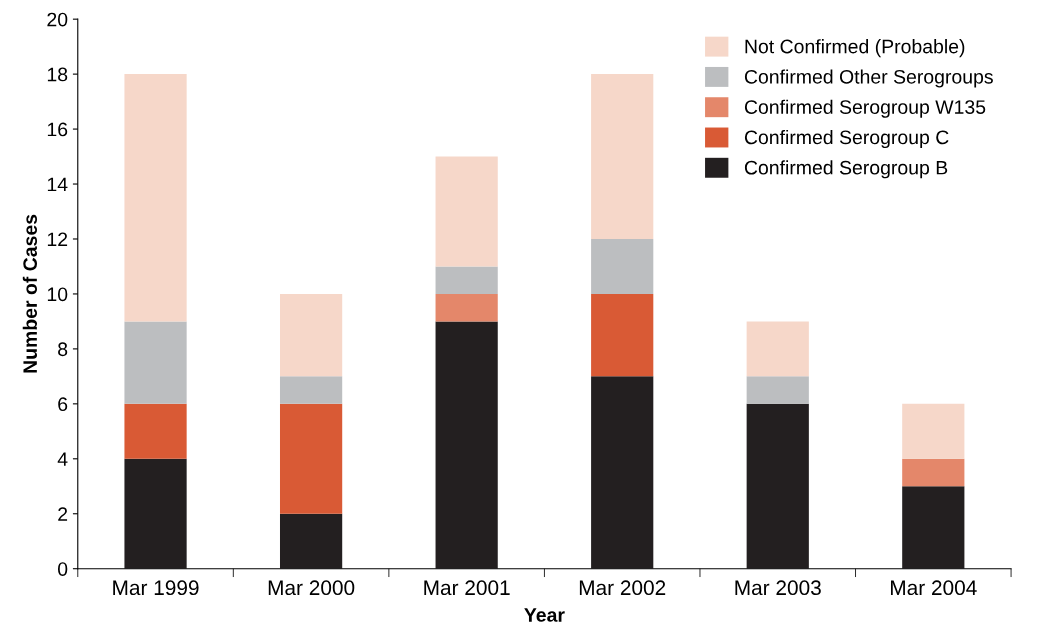 The image size is (1037, 639). What do you see at coordinates (846, 139) in the screenshot?
I see `legend-label: Confirmed Serogroup C` at bounding box center [846, 139].